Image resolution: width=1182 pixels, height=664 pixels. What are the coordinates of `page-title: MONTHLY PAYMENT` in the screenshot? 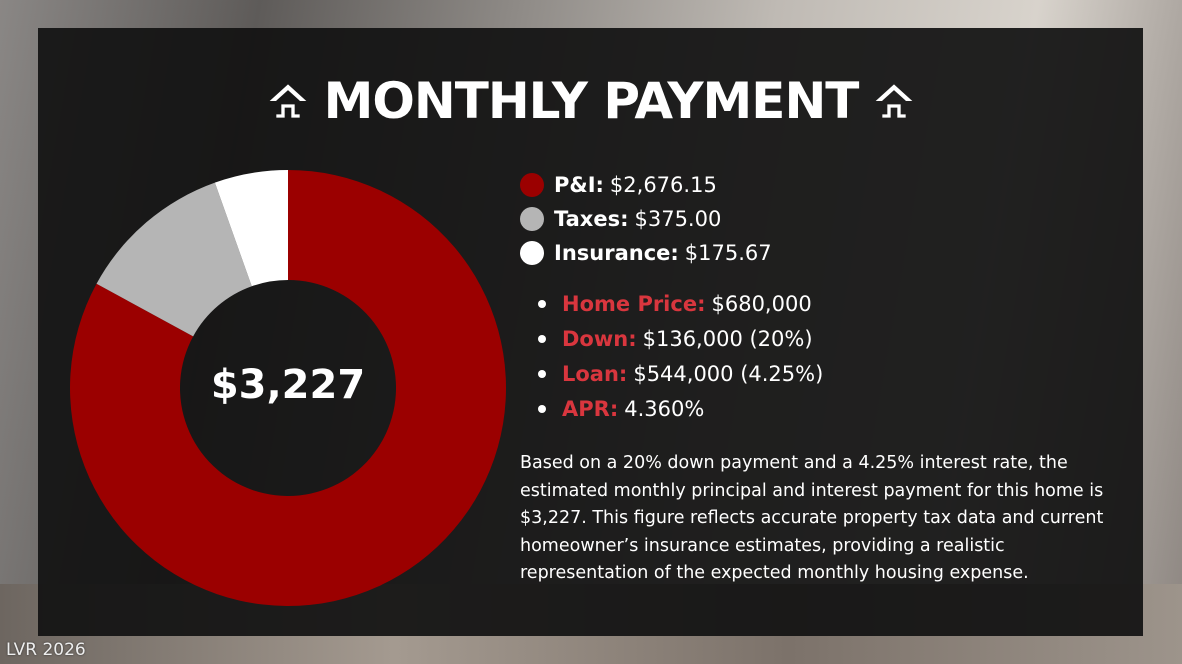 It's located at (591, 101).